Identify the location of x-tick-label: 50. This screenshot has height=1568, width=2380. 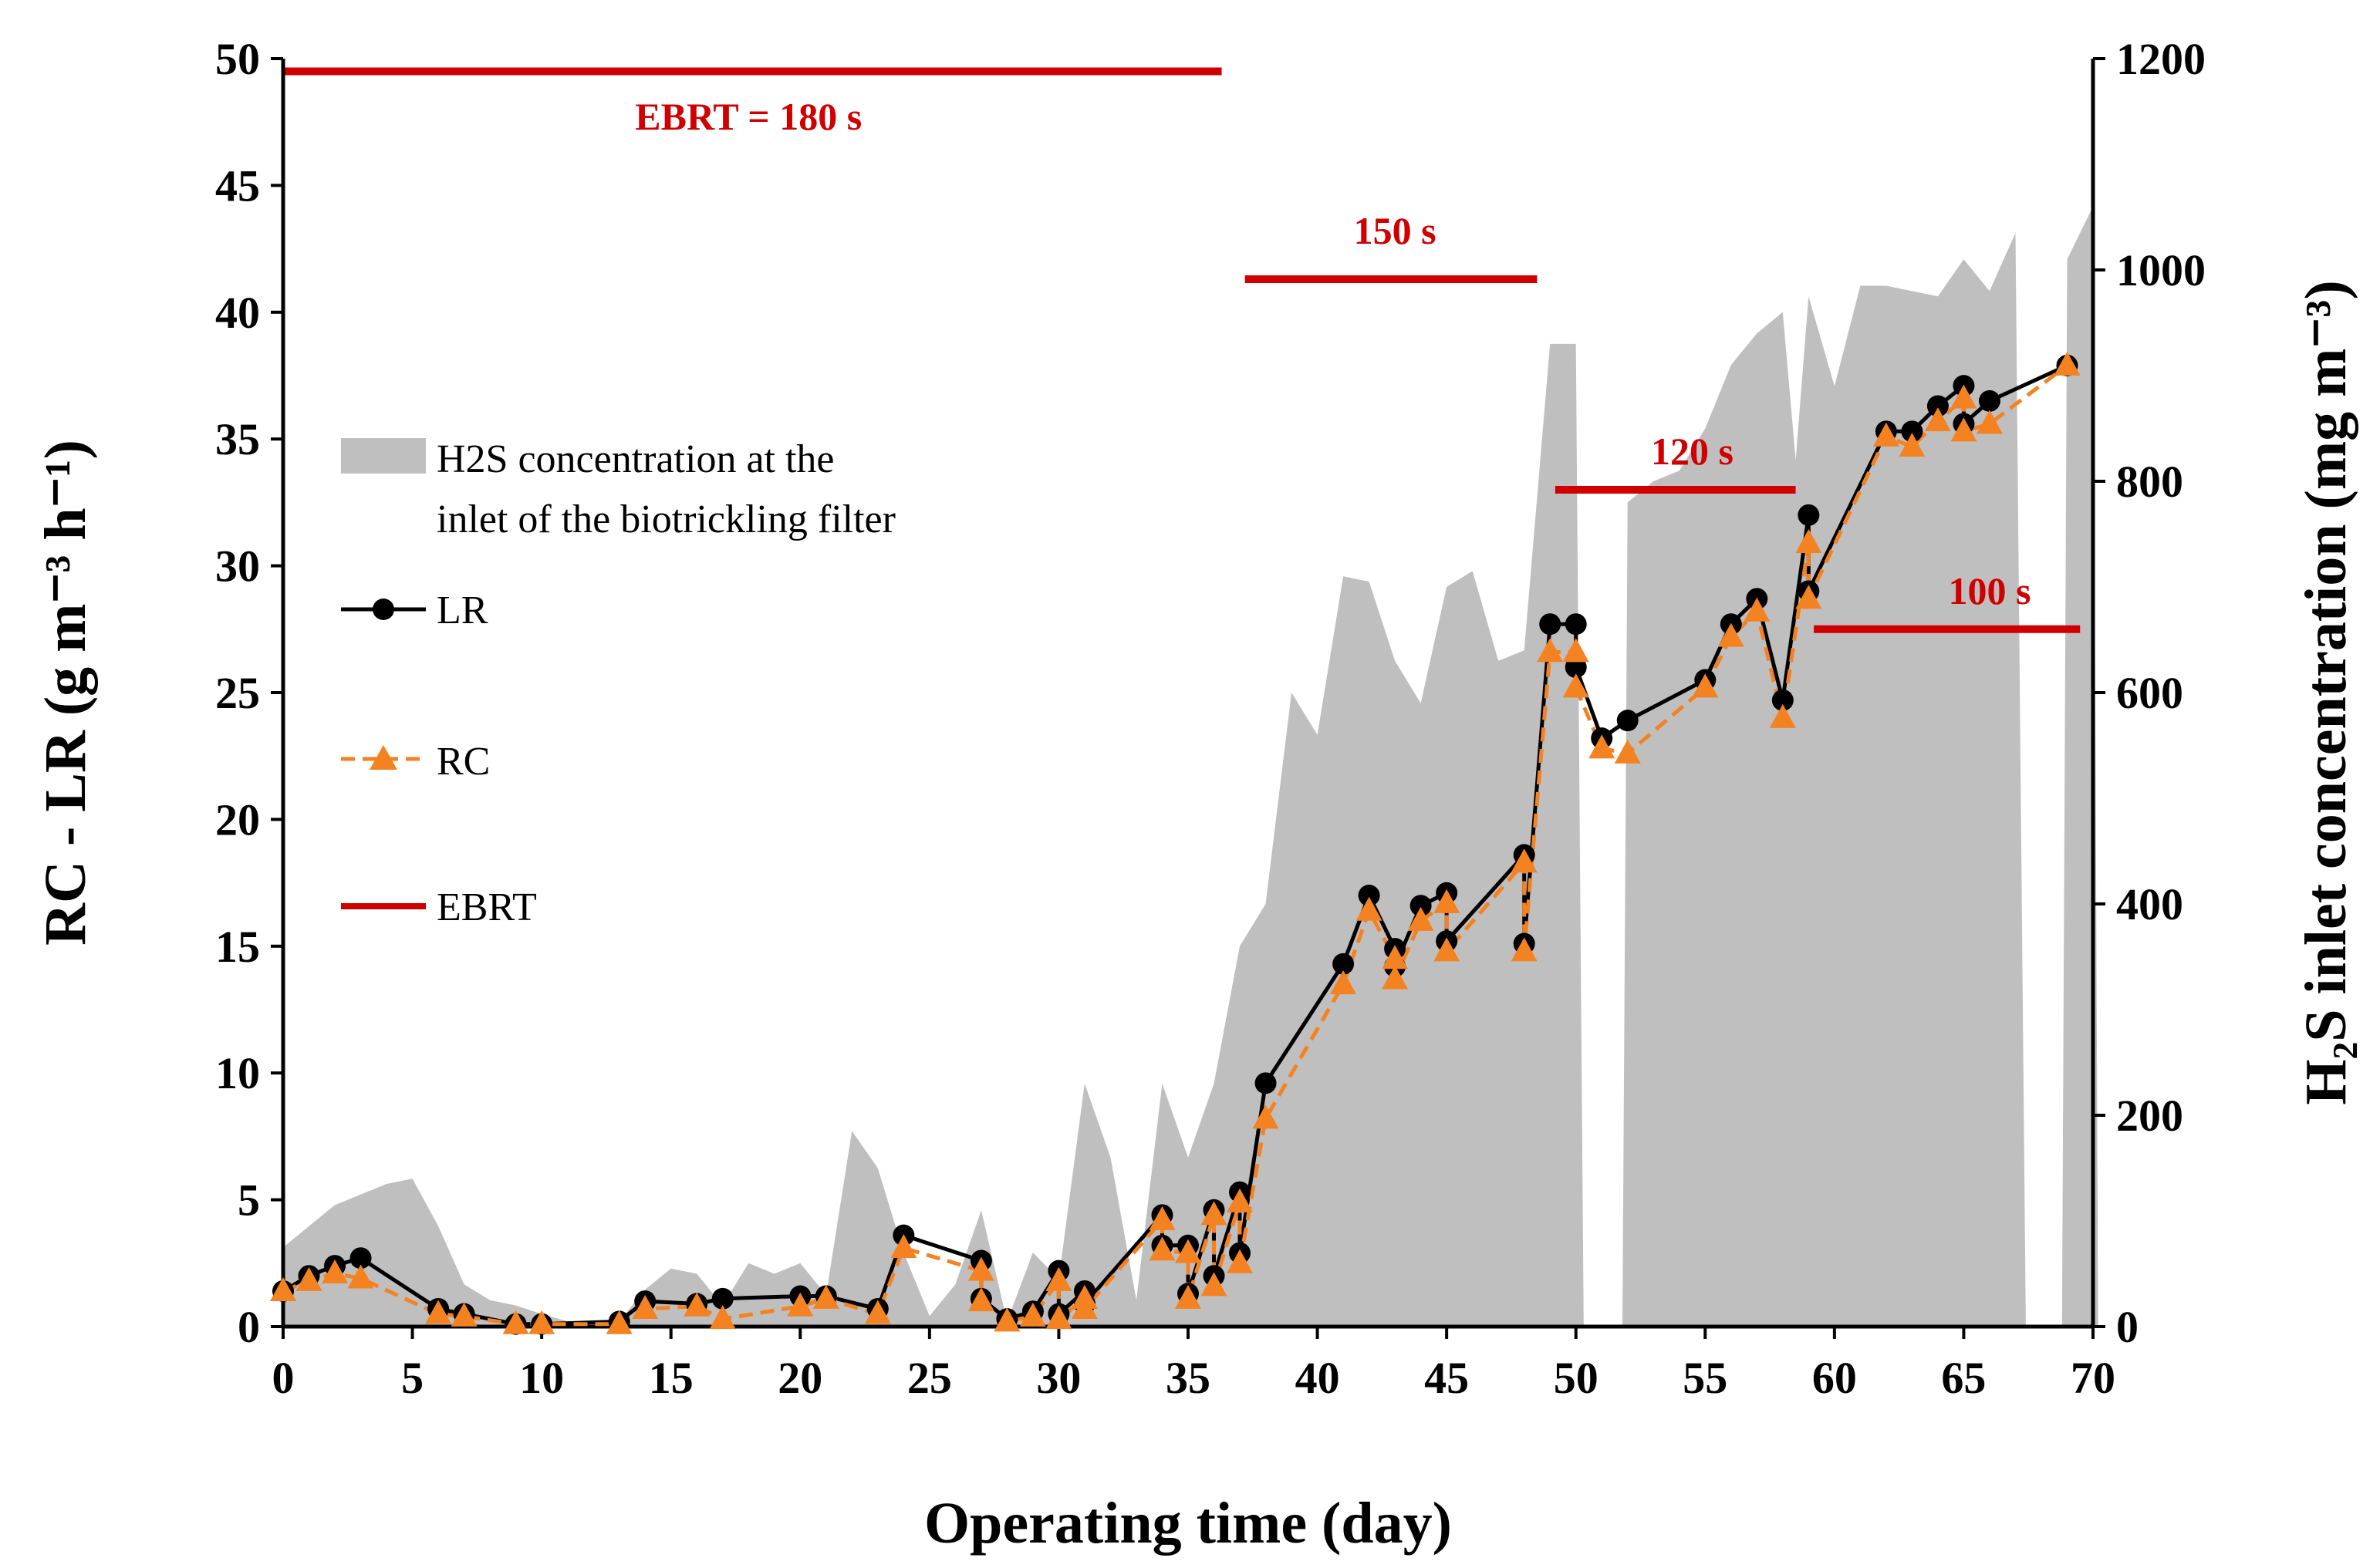
(1576, 1378).